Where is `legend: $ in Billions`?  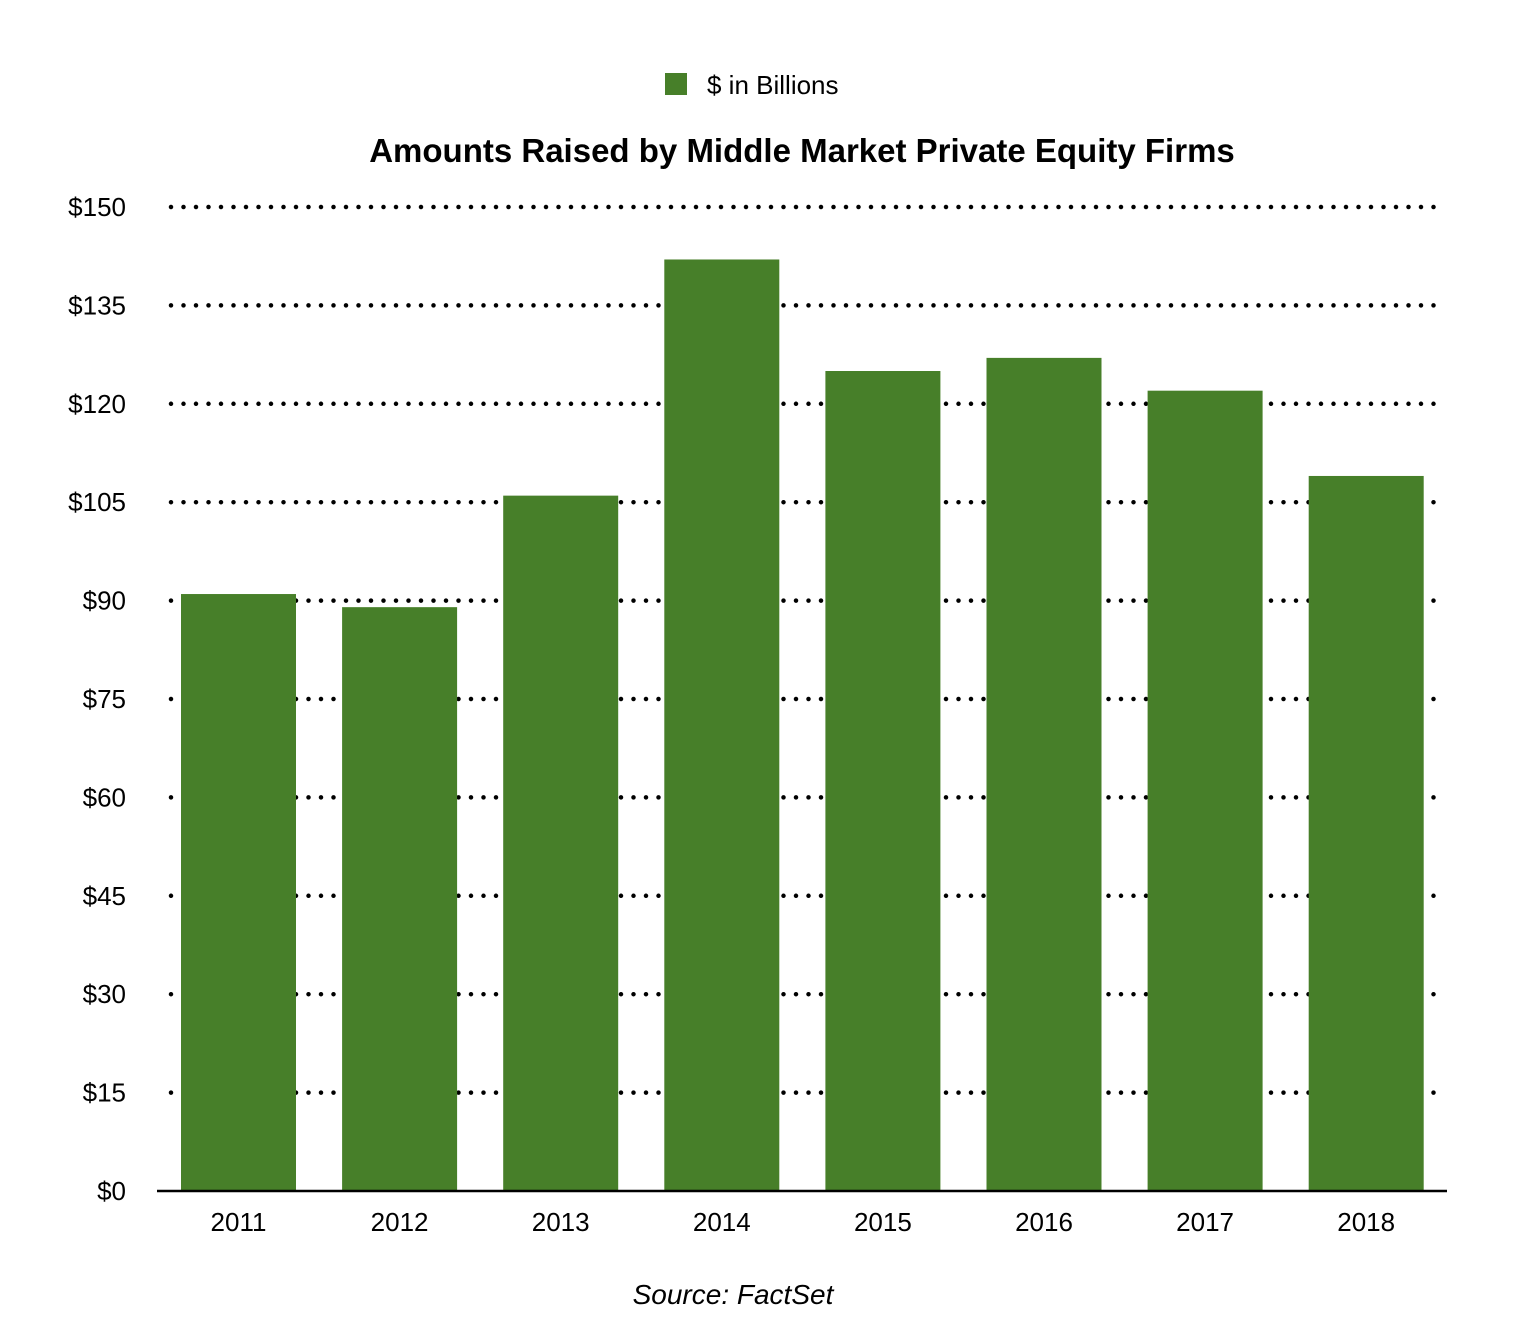
legend: $ in Billions is located at coordinates (752, 85).